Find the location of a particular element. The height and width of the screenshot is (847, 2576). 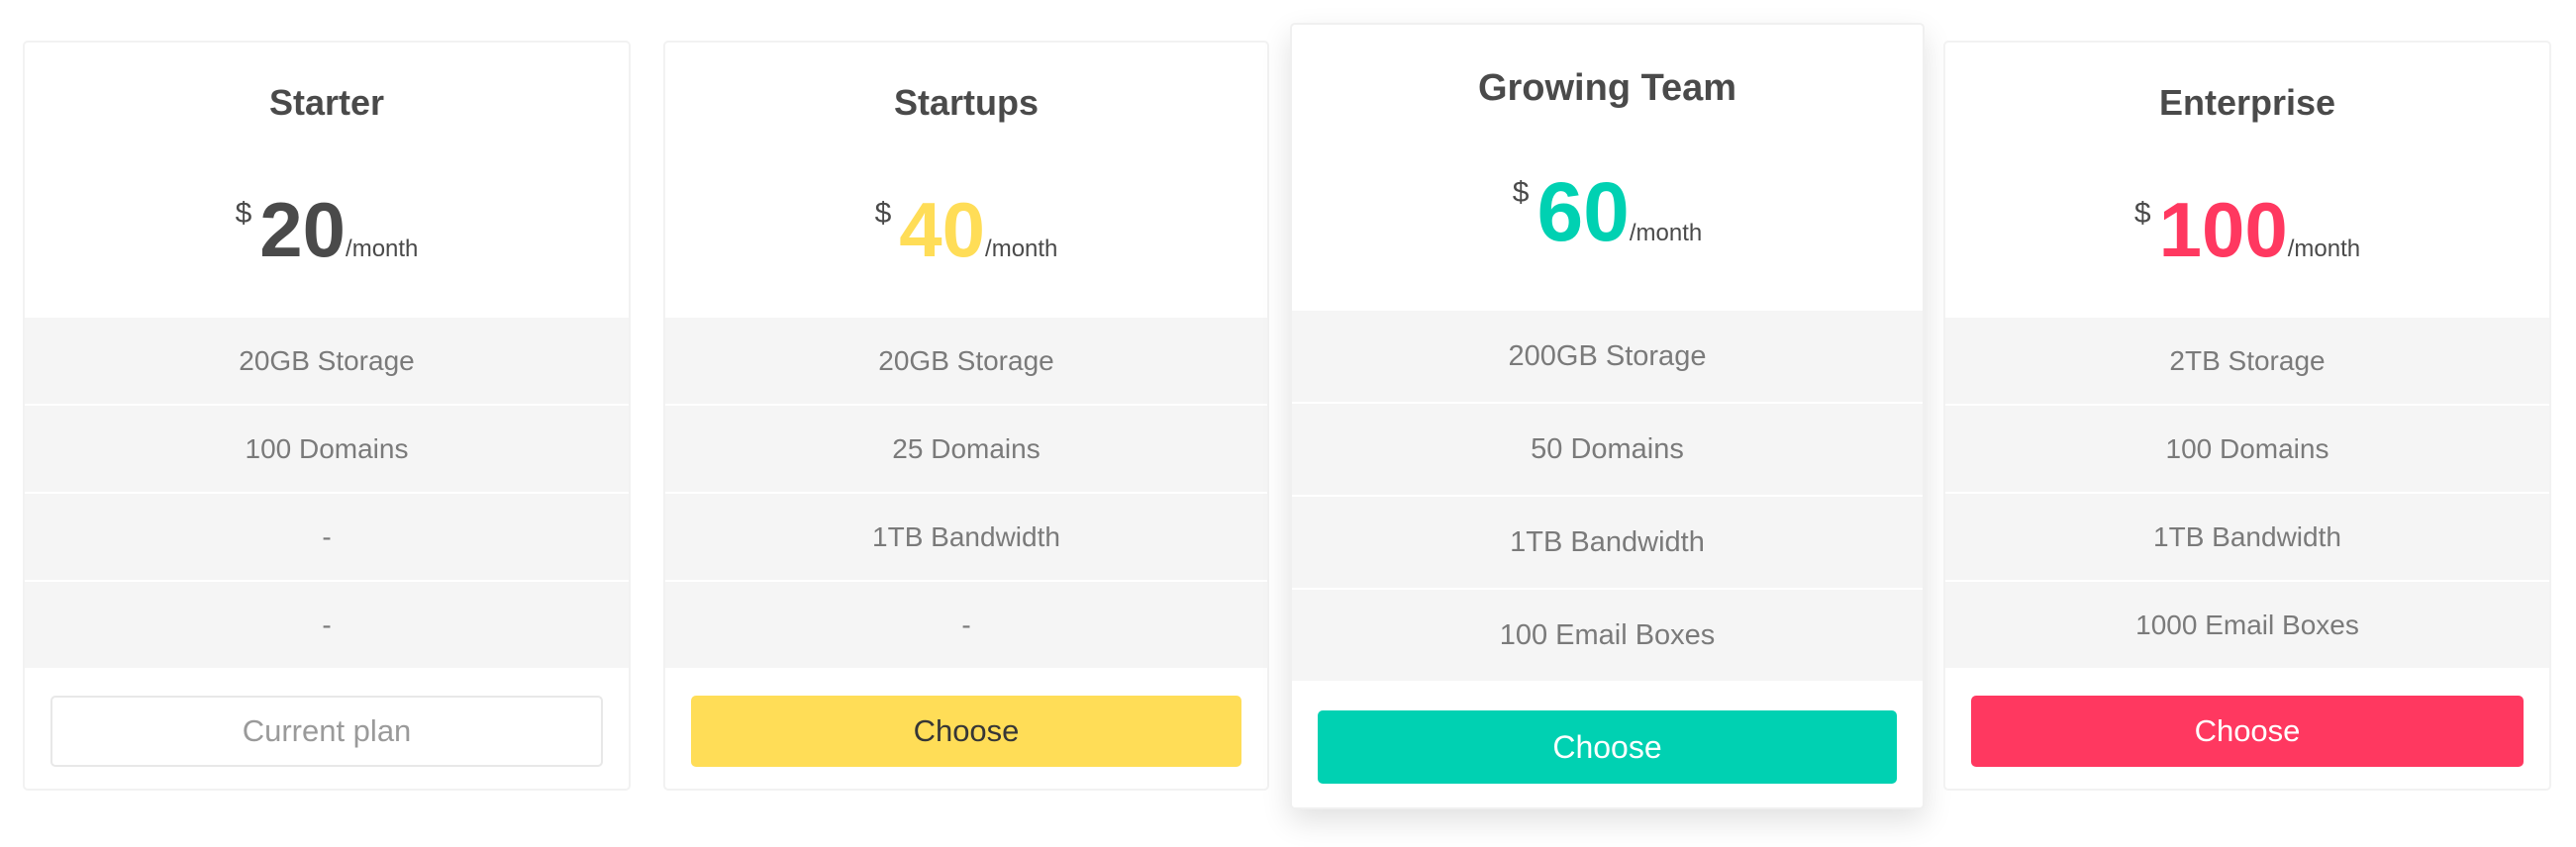

feature-text: 25 Domains is located at coordinates (966, 448).